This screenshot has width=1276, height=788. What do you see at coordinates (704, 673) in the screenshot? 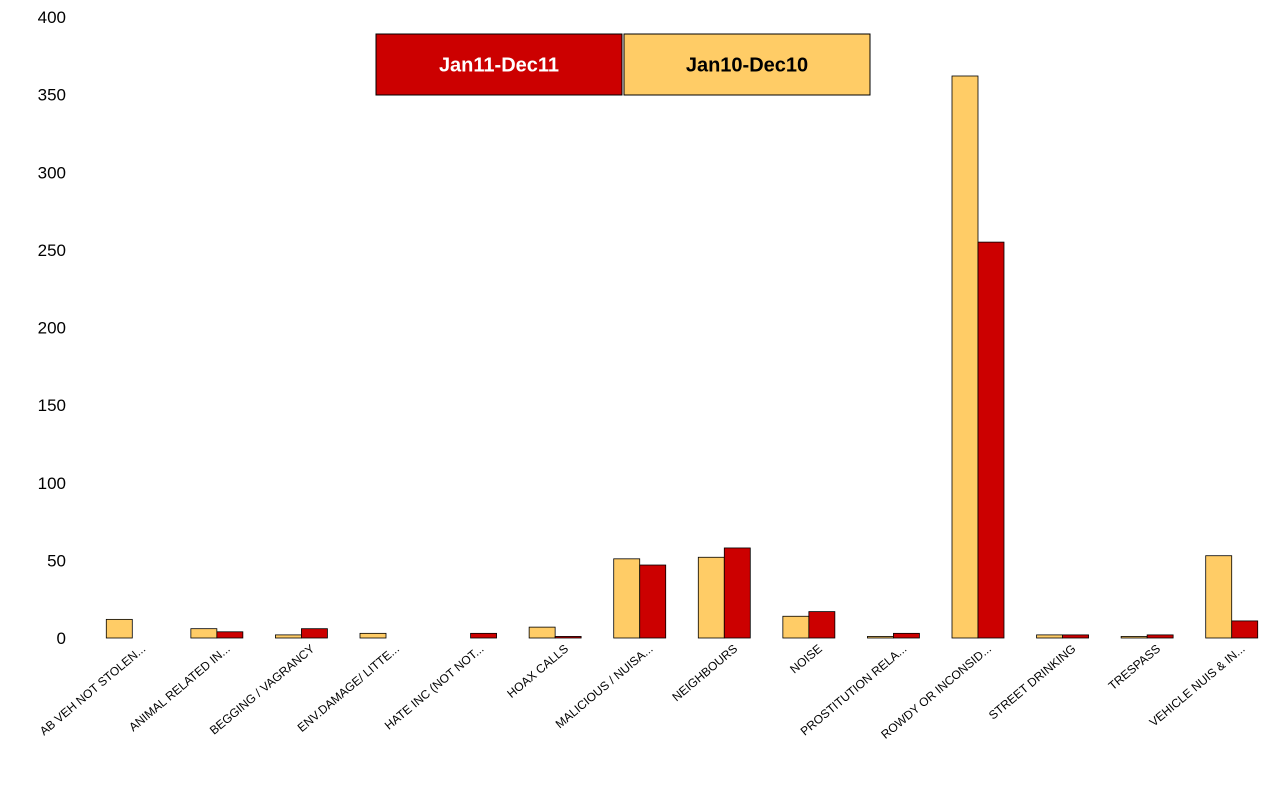
I see `x-tick-label: NEIGHBOURS` at bounding box center [704, 673].